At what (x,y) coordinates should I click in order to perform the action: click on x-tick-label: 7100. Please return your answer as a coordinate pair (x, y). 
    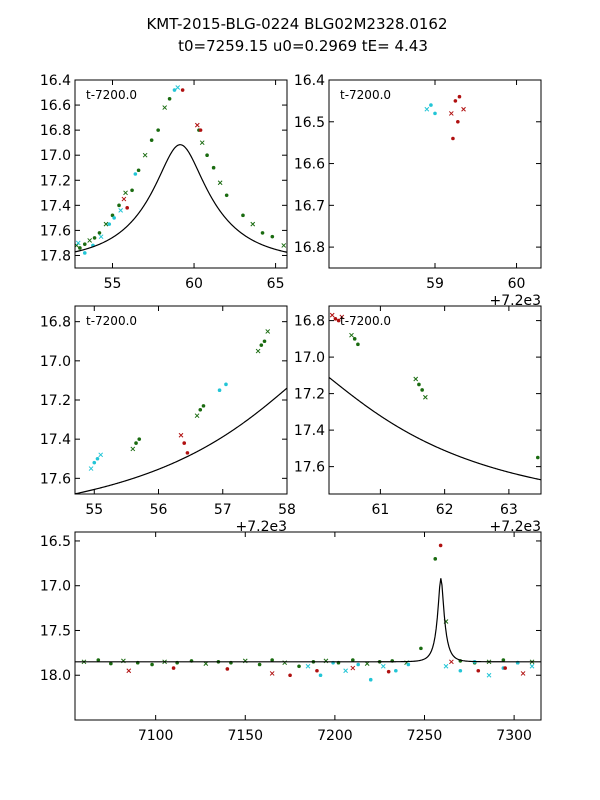
    Looking at the image, I should click on (156, 736).